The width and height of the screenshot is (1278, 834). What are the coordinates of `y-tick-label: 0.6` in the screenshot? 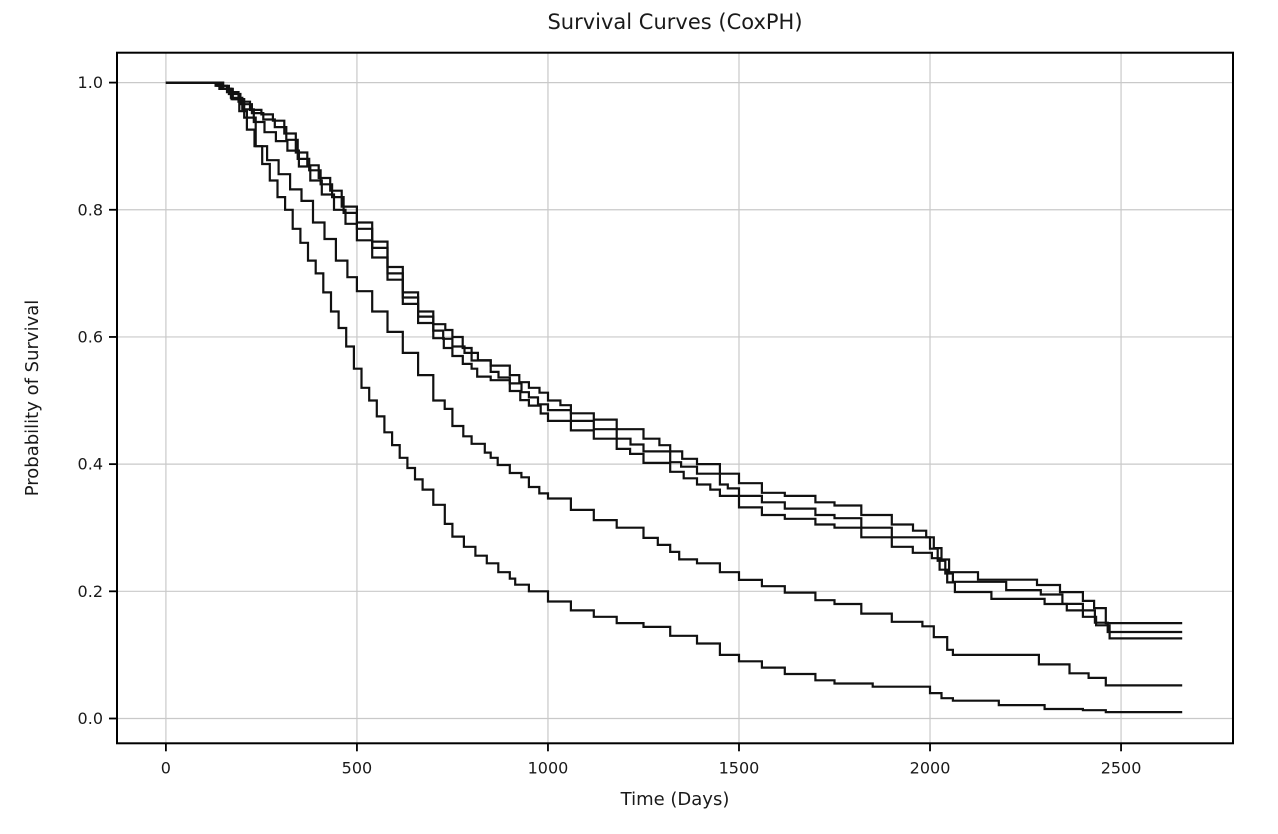 It's located at (90, 336).